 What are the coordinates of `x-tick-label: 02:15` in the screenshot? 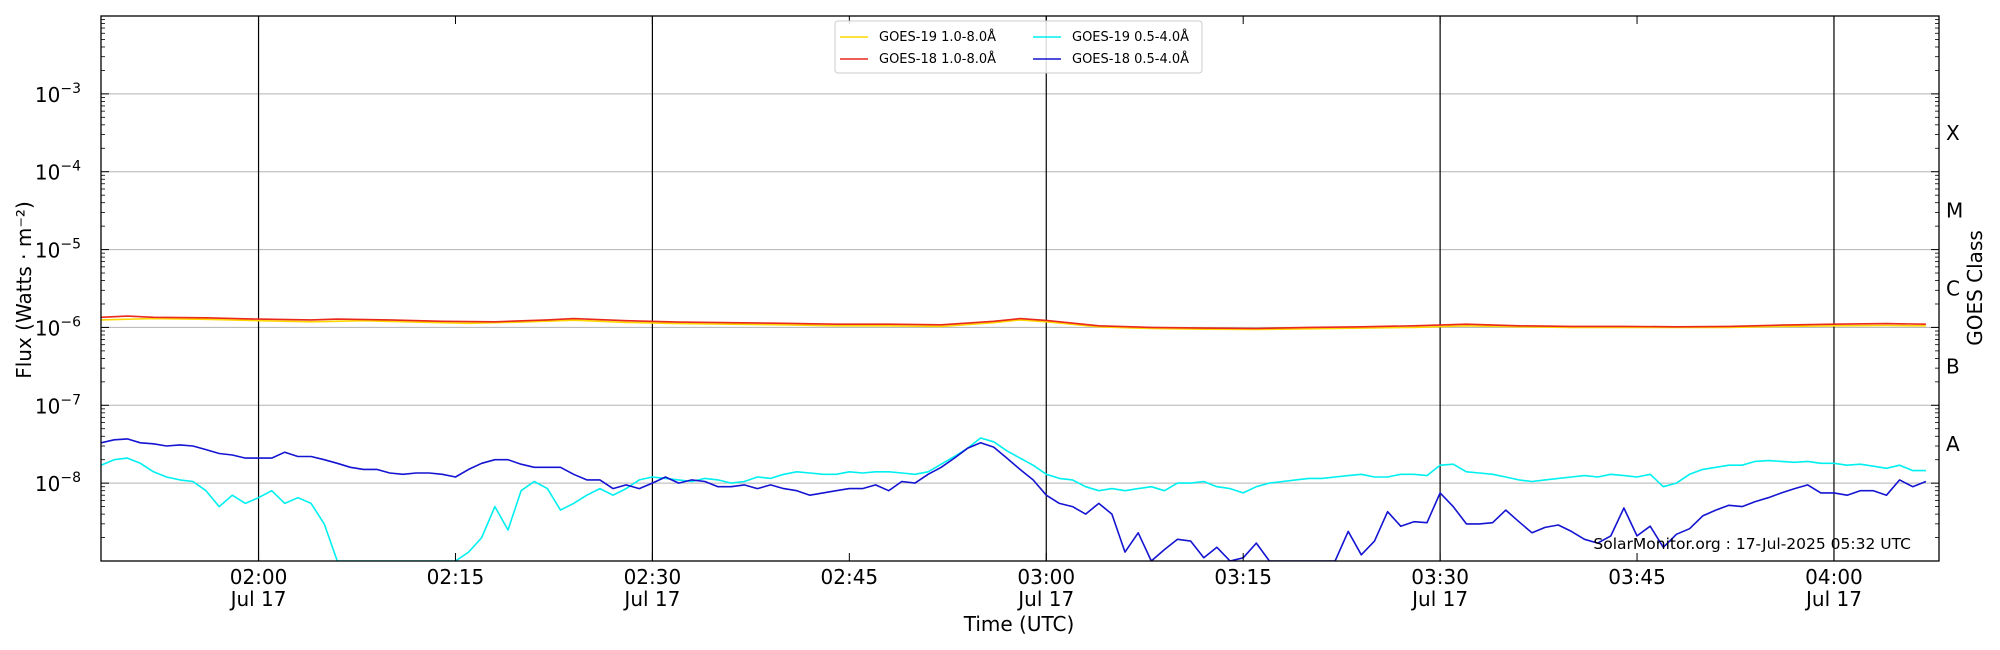 It's located at (456, 577).